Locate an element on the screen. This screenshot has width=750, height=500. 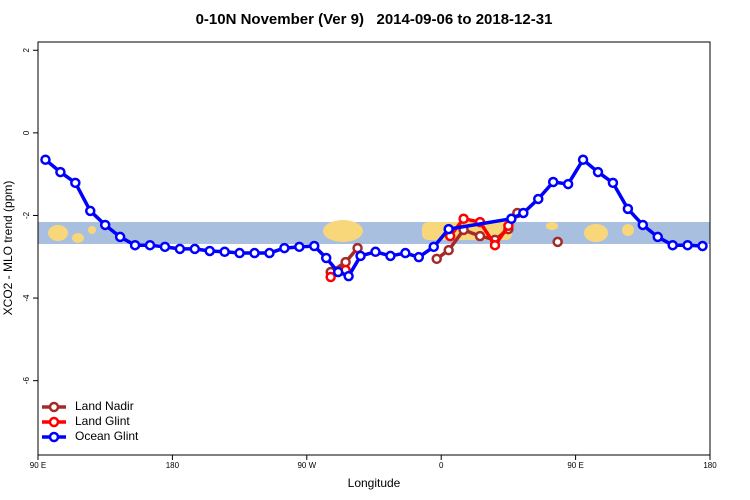
legend-label: Land Nadir is located at coordinates (104, 406).